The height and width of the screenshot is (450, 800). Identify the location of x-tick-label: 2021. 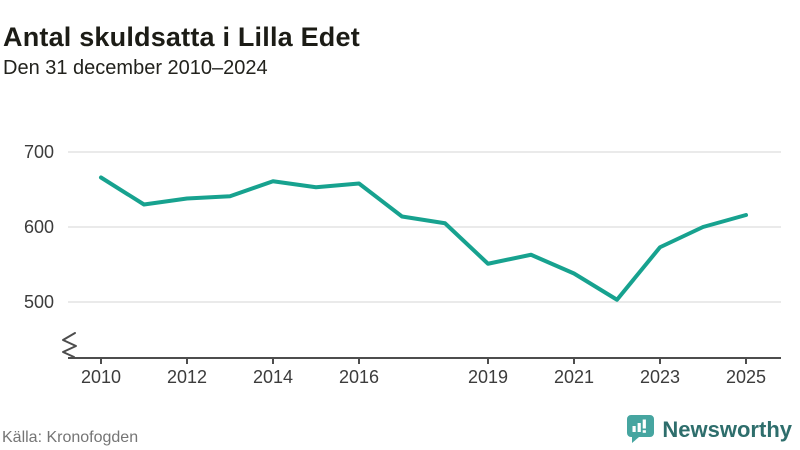
(574, 377).